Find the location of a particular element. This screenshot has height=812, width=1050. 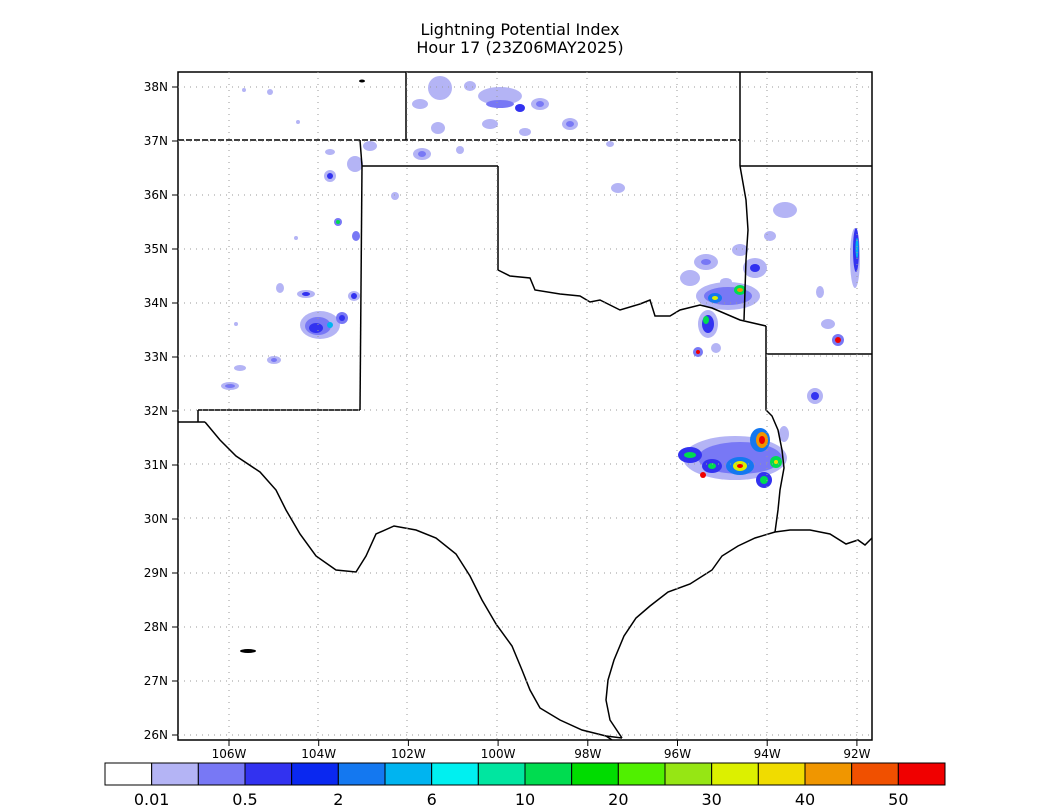

latitude-axis: 38N 37N 36N 35N 34N 33N 32N 31N 30N 29N 28N 27N 26N is located at coordinates (161, 411).